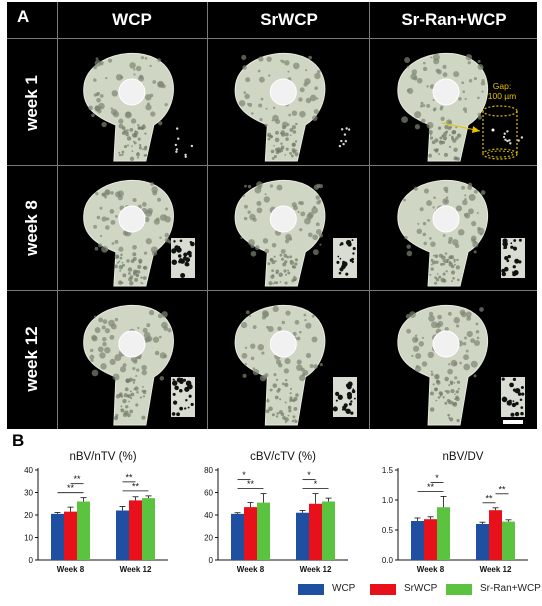 The width and height of the screenshot is (542, 606). What do you see at coordinates (502, 96) in the screenshot?
I see `gap-label: 100 µm` at bounding box center [502, 96].